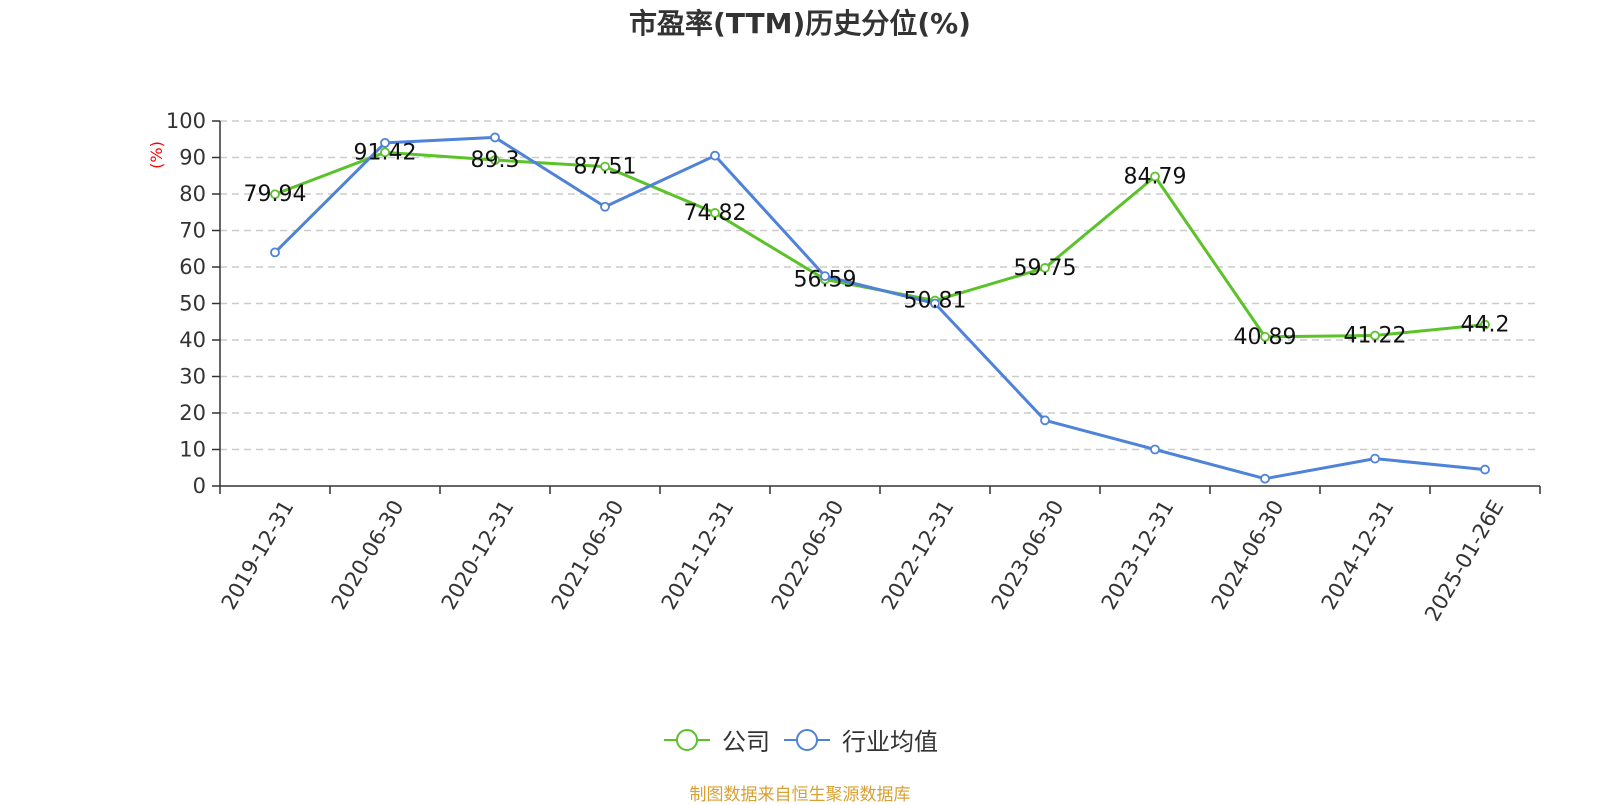 The width and height of the screenshot is (1600, 805). Describe the element at coordinates (800, 23) in the screenshot. I see `chart-title: 市盈率(TTM)历史分位(%)` at that location.